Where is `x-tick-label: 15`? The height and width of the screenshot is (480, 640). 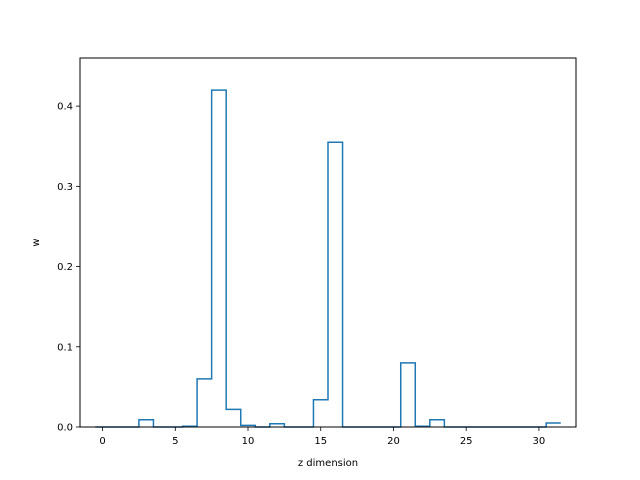 x-tick-label: 15 is located at coordinates (320, 441).